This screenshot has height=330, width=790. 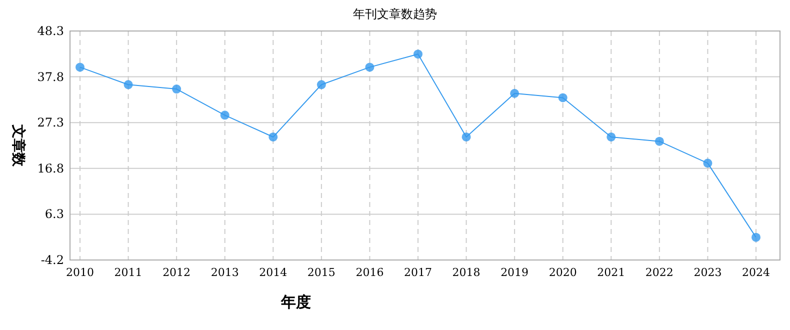 What do you see at coordinates (50, 31) in the screenshot?
I see `y-tick-label: 48.3` at bounding box center [50, 31].